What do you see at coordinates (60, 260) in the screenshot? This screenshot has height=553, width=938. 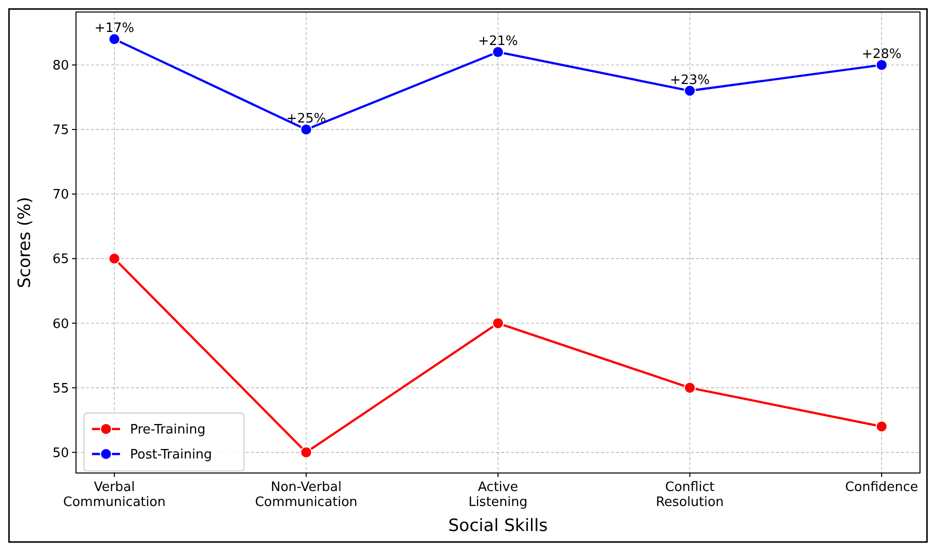 I see `y-tick-label: 65` at bounding box center [60, 260].